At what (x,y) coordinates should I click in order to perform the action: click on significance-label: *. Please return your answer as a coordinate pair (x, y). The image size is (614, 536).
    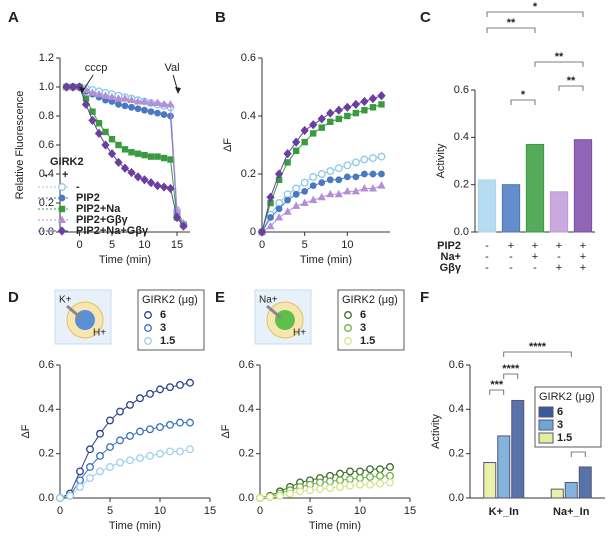
    Looking at the image, I should click on (535, 7).